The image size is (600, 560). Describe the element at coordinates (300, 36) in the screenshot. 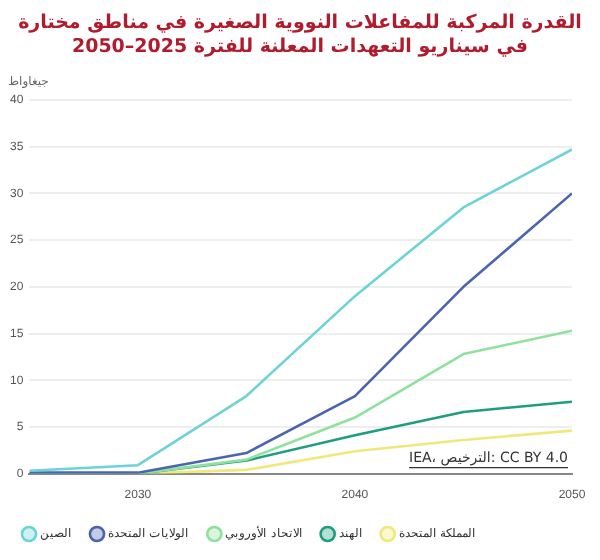

I see `chart-title: القدرة المركبة للمفاعلات النووية الصغيرة في مناطق مختارة في سيناريو التعهدات المعلنة للفترة 2025–2050` at that location.